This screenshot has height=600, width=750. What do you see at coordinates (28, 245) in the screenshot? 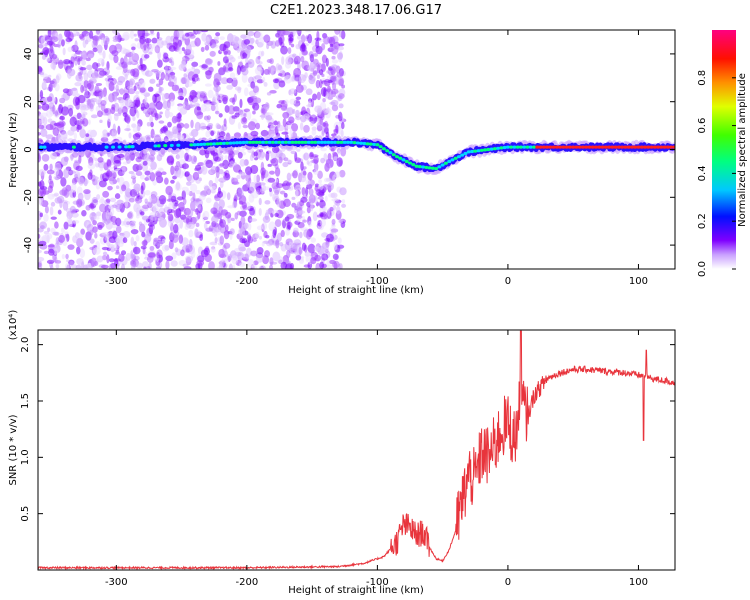
I see `y-tick-label: -40` at bounding box center [28, 245].